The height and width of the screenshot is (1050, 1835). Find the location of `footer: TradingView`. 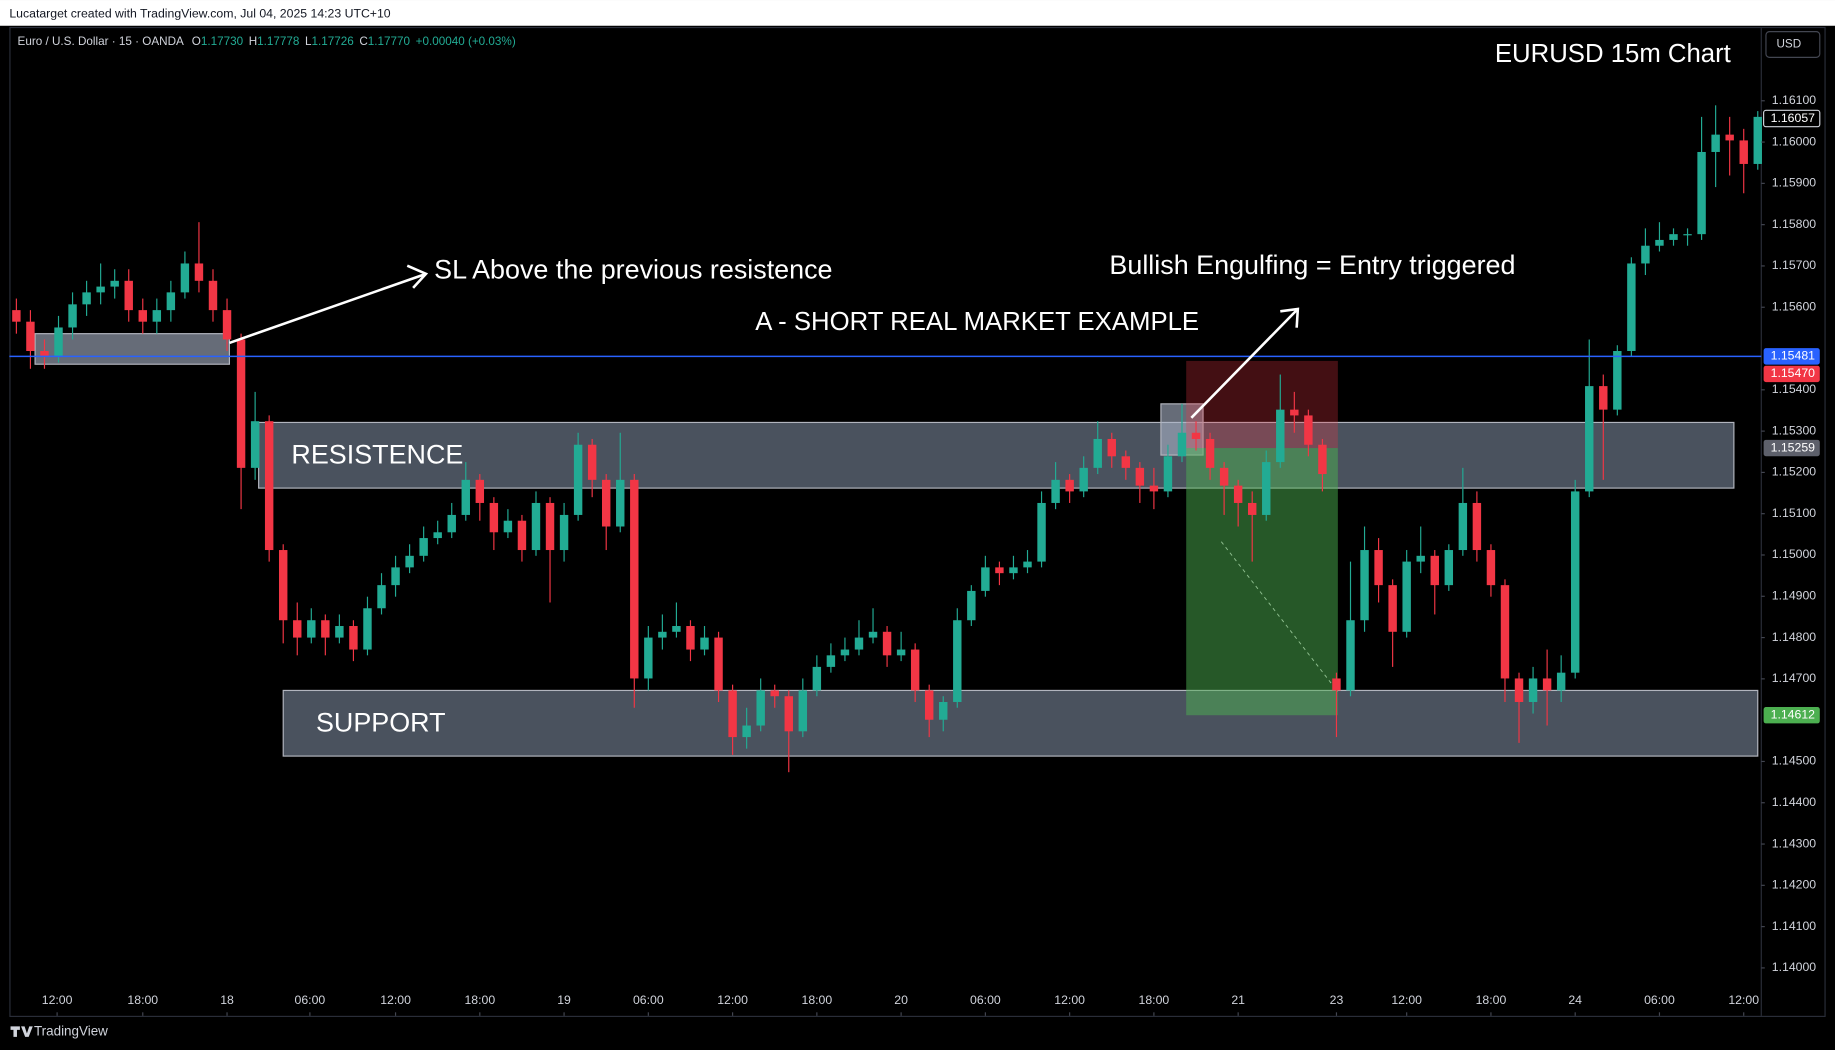

footer: TradingView is located at coordinates (59, 1031).